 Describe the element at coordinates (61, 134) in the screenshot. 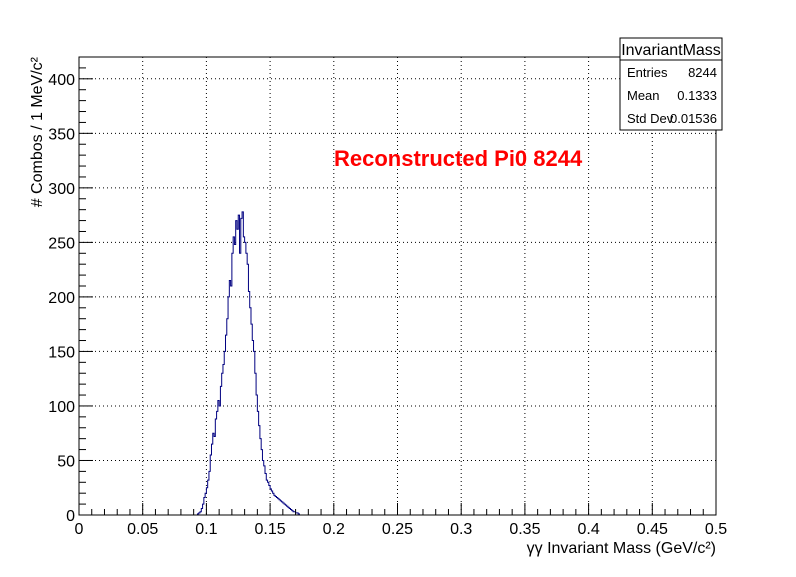

I see `y-tick-label: 350` at that location.